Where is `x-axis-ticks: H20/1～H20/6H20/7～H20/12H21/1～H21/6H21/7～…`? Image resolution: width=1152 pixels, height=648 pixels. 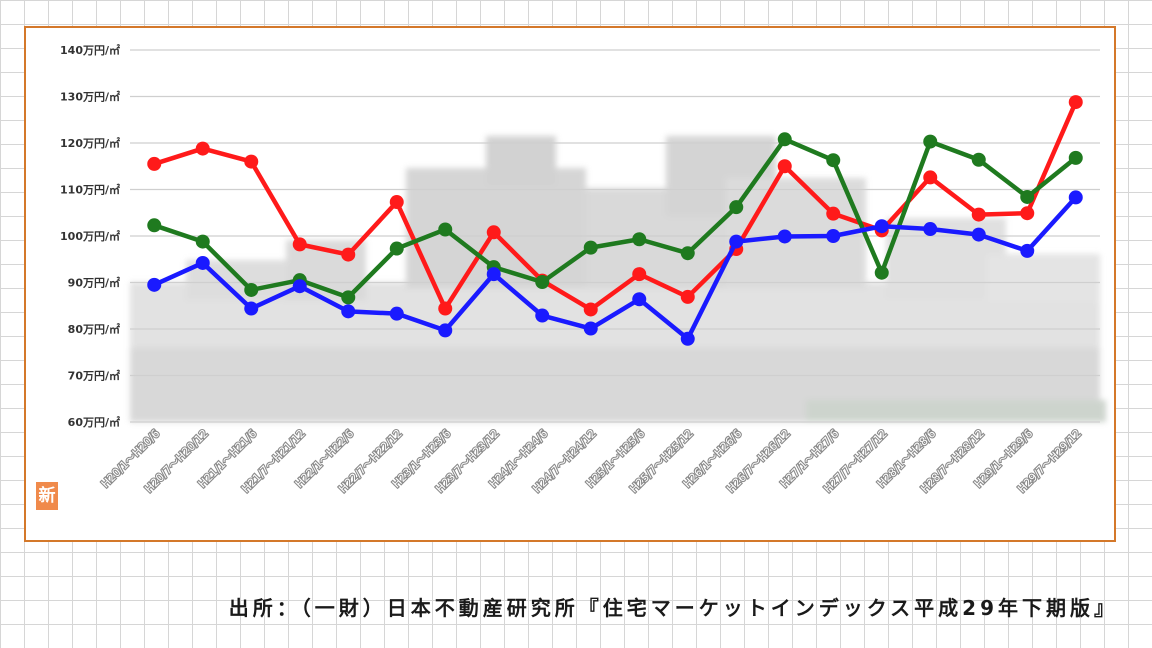 x-axis-ticks: H20/1～H20/6H20/7～H20/12H21/1～H21/6H21/7～… is located at coordinates (591, 461).